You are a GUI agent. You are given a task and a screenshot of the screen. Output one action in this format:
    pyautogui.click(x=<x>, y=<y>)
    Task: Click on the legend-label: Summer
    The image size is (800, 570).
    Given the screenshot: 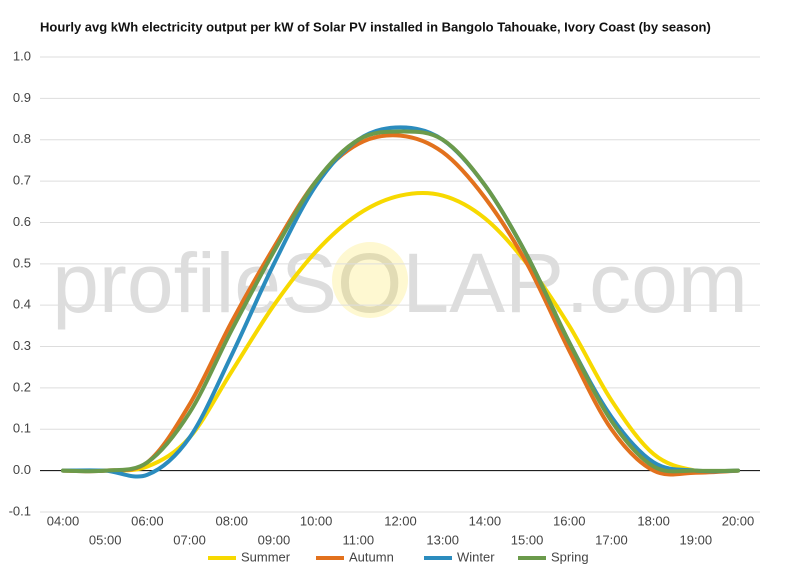 What is the action you would take?
    pyautogui.click(x=266, y=556)
    